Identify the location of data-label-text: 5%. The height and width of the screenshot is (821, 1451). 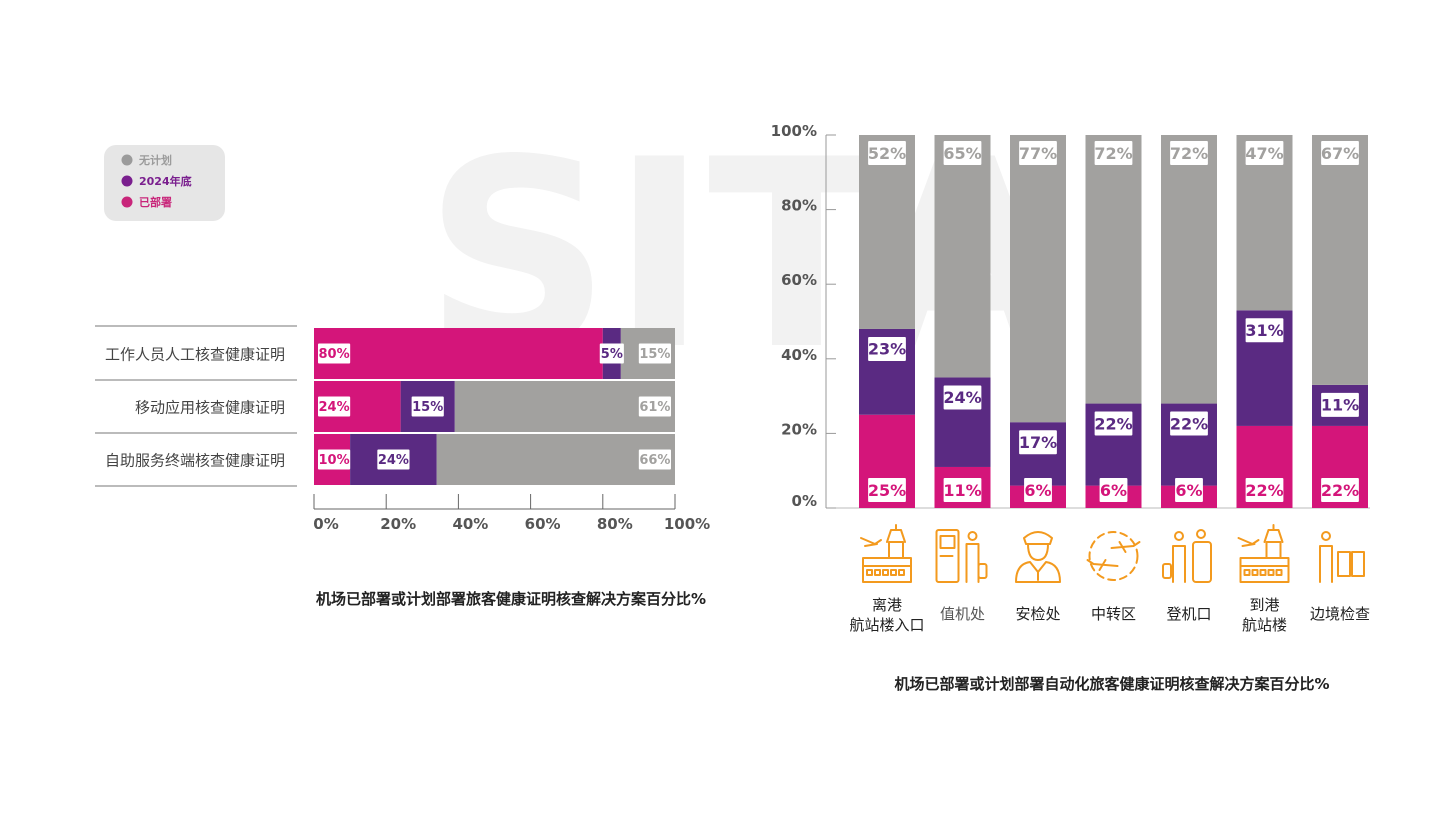
(612, 354).